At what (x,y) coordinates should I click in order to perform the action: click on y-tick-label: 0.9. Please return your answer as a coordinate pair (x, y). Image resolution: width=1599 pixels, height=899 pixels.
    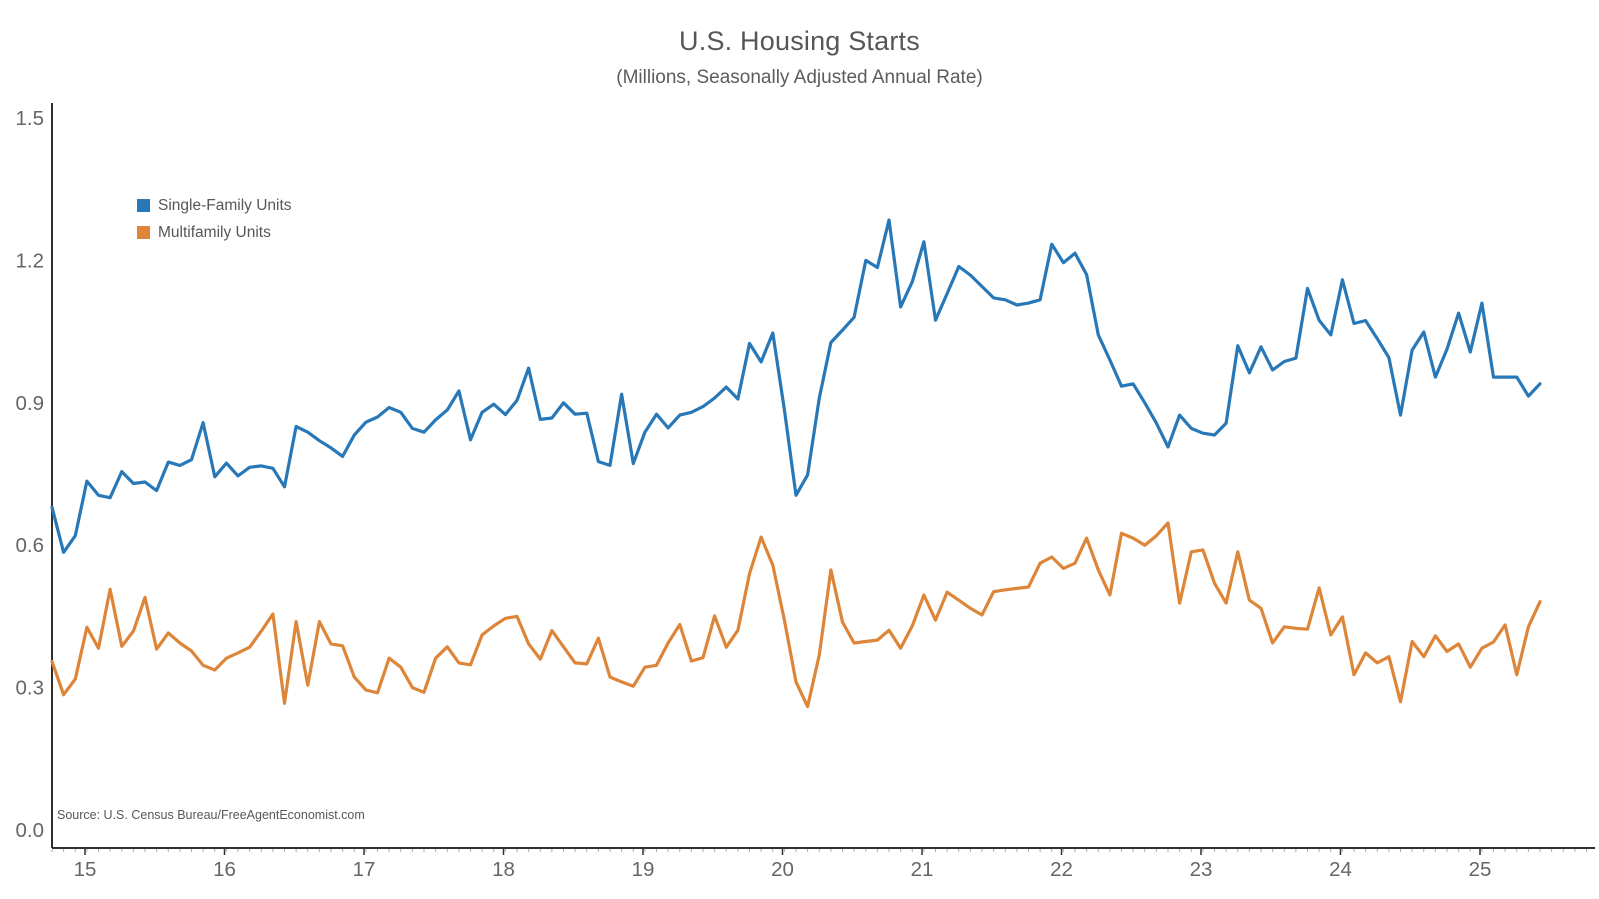
    Looking at the image, I should click on (30, 403).